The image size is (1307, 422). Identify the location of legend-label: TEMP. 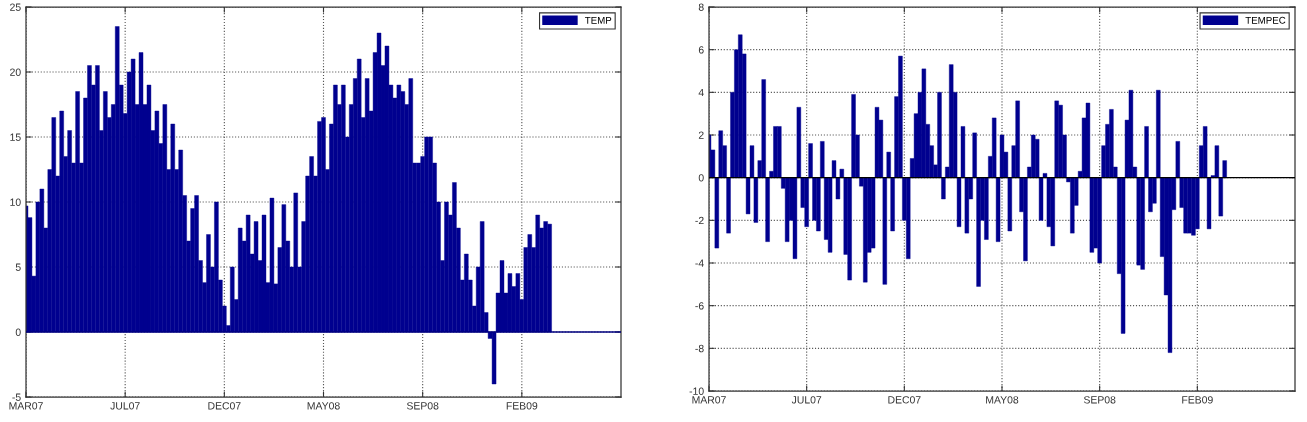
(598, 20).